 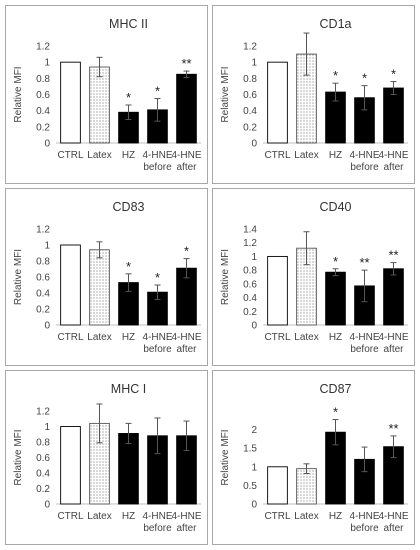 I want to click on chart-title: MHC I, so click(x=128, y=389).